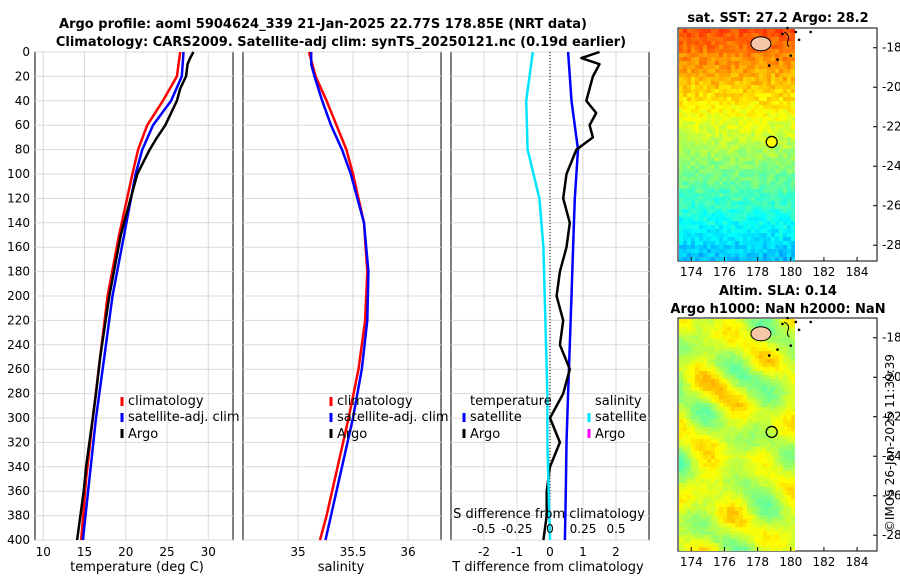 This screenshot has width=900, height=580. What do you see at coordinates (166, 401) in the screenshot?
I see `legend-climatology-label: climatology` at bounding box center [166, 401].